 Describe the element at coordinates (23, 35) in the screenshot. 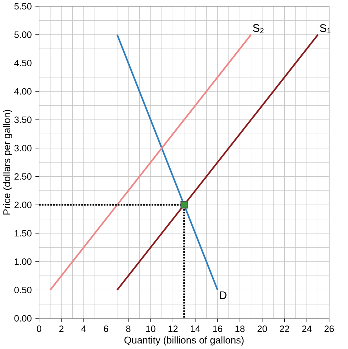

I see `y-tick-label: 5.00` at that location.